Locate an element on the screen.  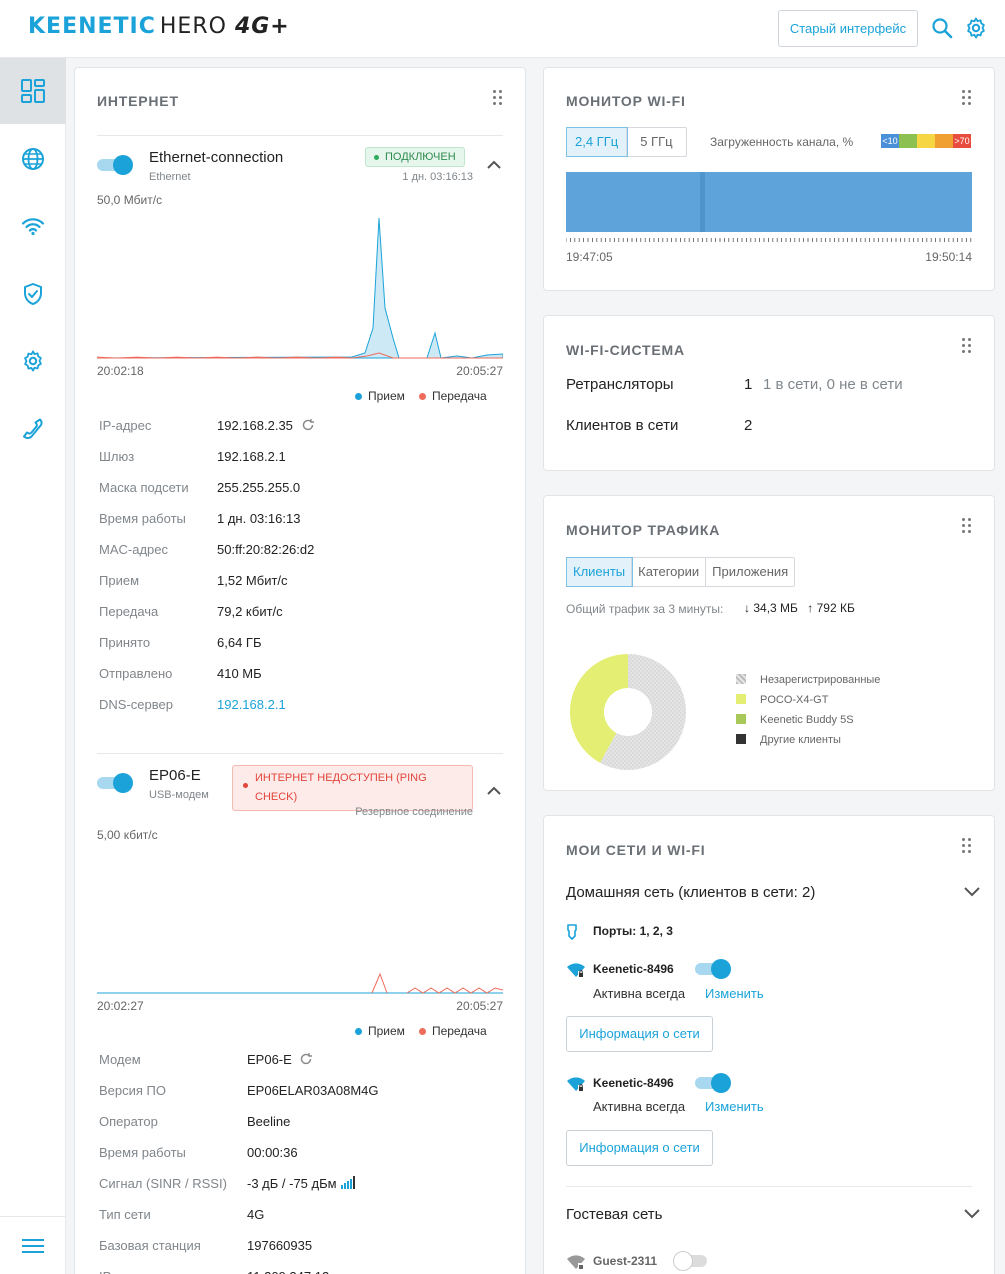
legend-label: Другие клиенты is located at coordinates (800, 740).